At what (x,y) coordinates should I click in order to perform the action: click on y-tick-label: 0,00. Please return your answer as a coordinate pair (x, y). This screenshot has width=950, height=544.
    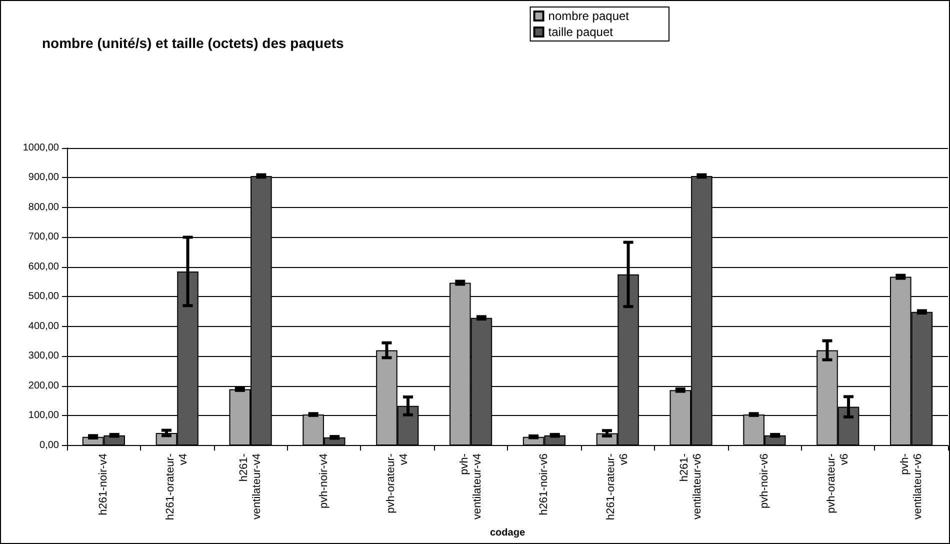
    Looking at the image, I should click on (50, 445).